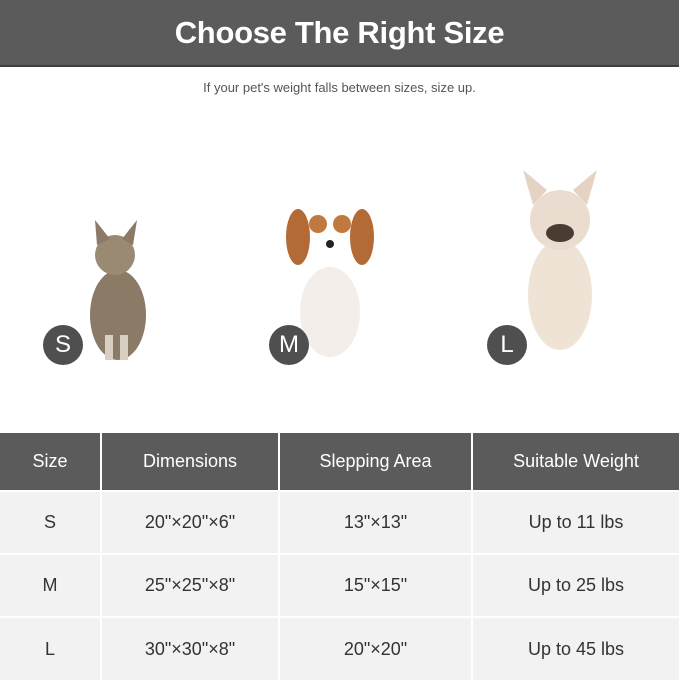 This screenshot has width=679, height=680. I want to click on title-banner: Choose The Right Size, so click(339, 33).